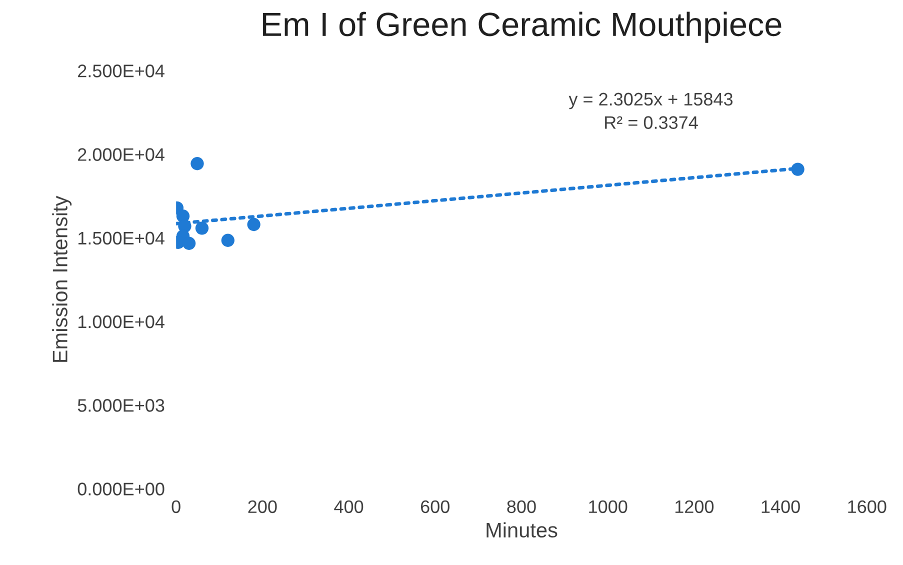 This screenshot has height=565, width=903. What do you see at coordinates (521, 507) in the screenshot?
I see `x-tick-label: 800` at bounding box center [521, 507].